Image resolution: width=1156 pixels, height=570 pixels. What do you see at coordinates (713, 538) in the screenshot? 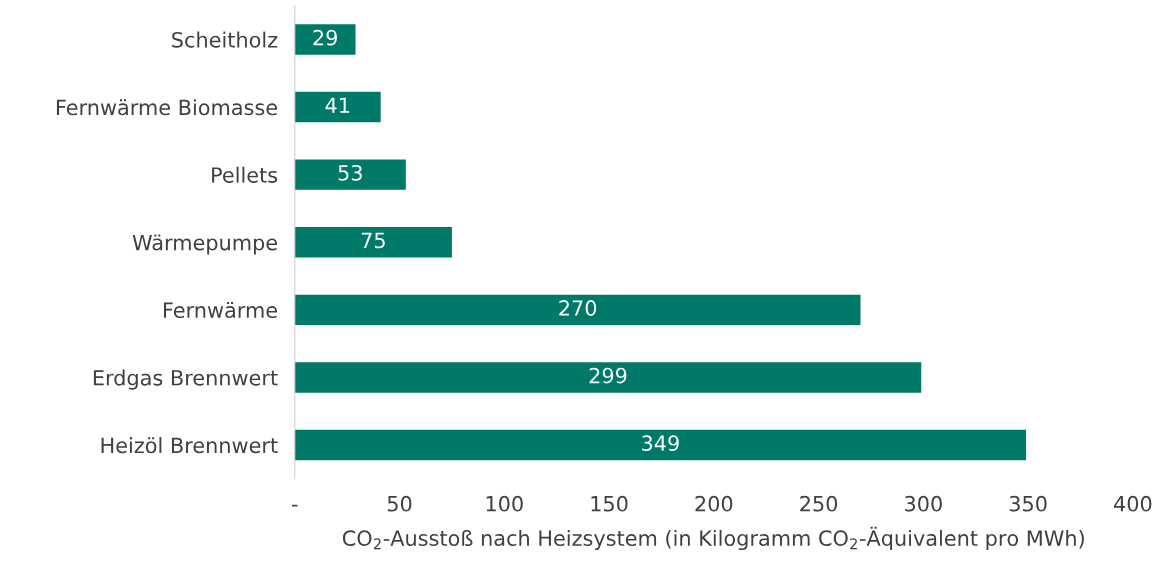
I see `x-axis-title: CO$_{2}$-Ausstoß nach Heizsystem (in Kilogramm CO$_{2}$-Äquivalent pro MWh)` at bounding box center [713, 538].